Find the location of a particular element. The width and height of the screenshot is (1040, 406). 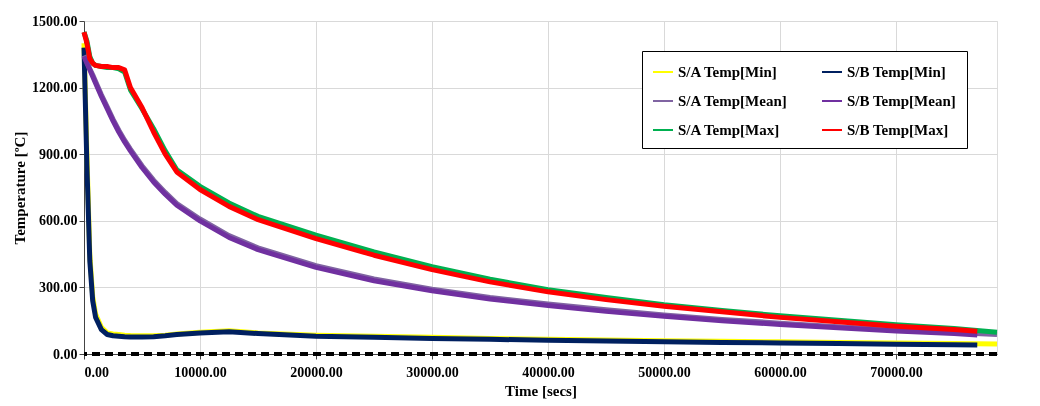

legend-label: S/A Temp[Min] is located at coordinates (727, 72).